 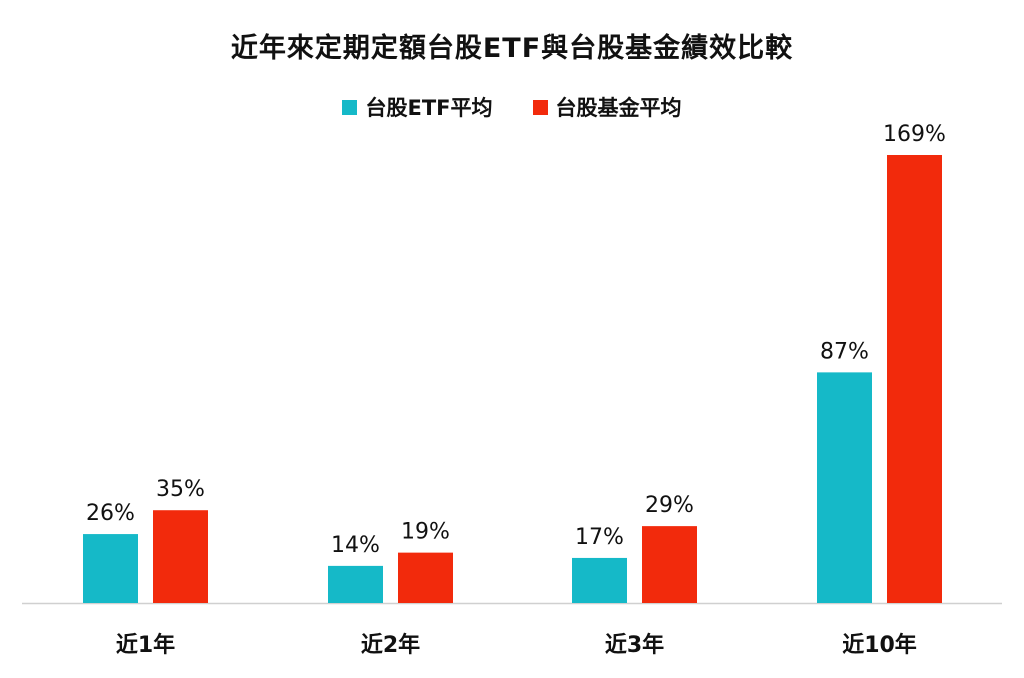 What do you see at coordinates (429, 108) in the screenshot?
I see `legend-label-etf: 台股ETF平均` at bounding box center [429, 108].